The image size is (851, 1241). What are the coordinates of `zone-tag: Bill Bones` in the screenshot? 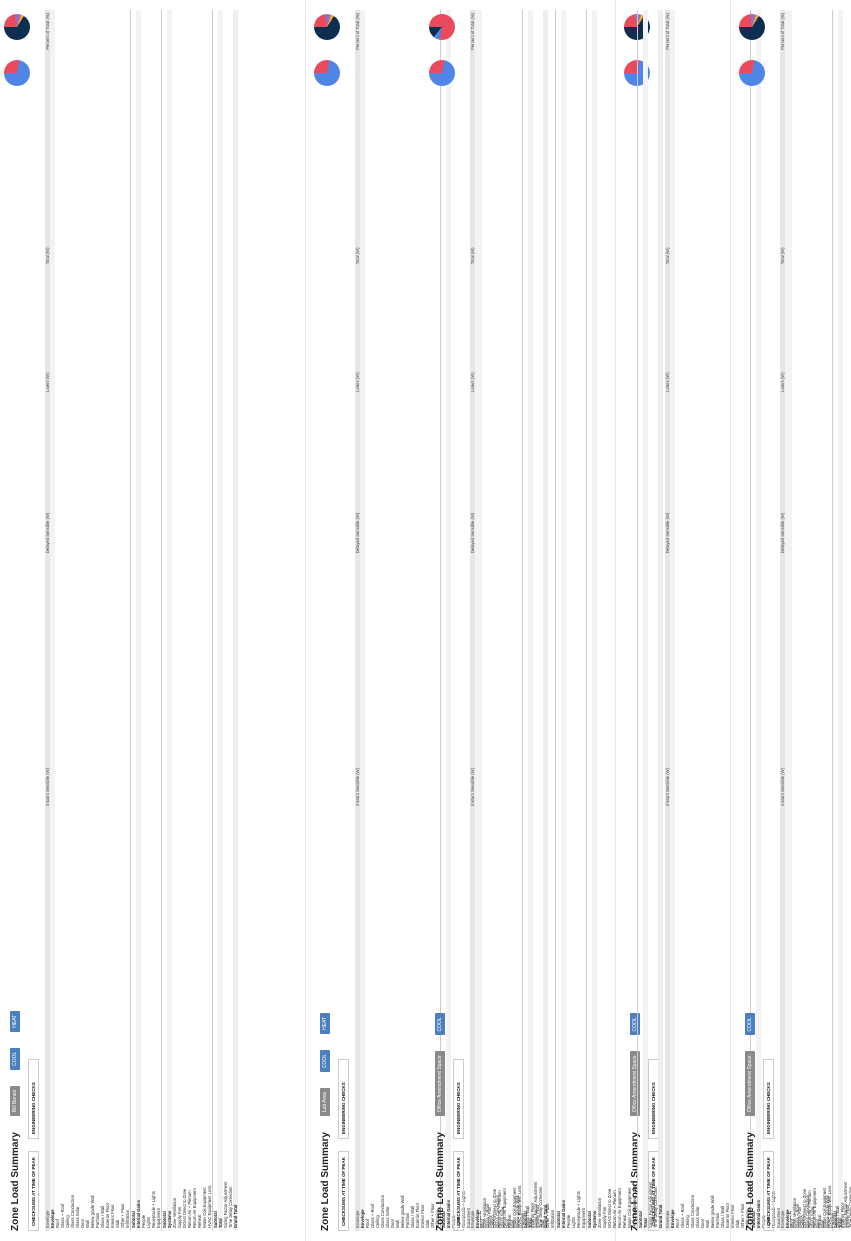 It's located at (15, 1101).